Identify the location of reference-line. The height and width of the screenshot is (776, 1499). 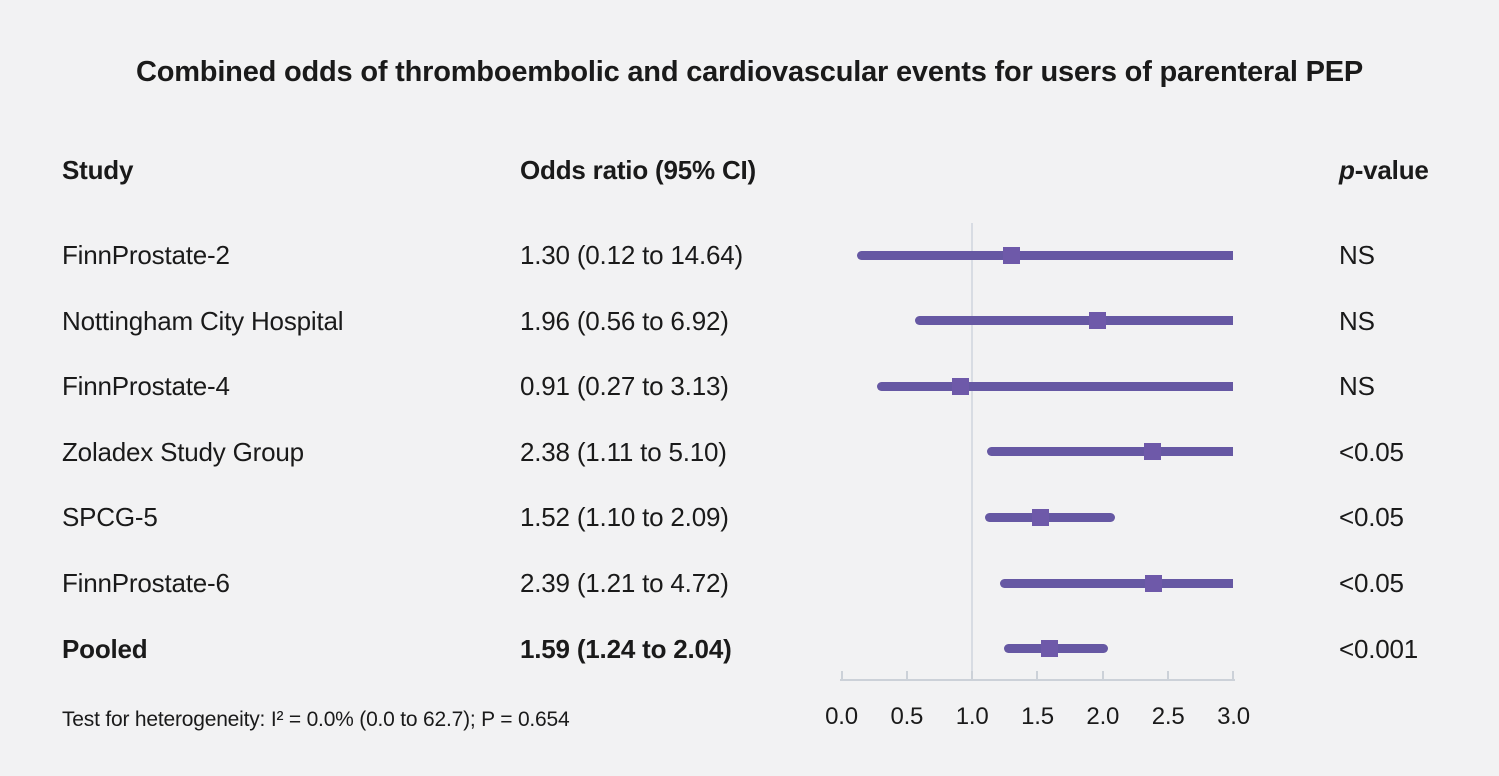
(972, 451).